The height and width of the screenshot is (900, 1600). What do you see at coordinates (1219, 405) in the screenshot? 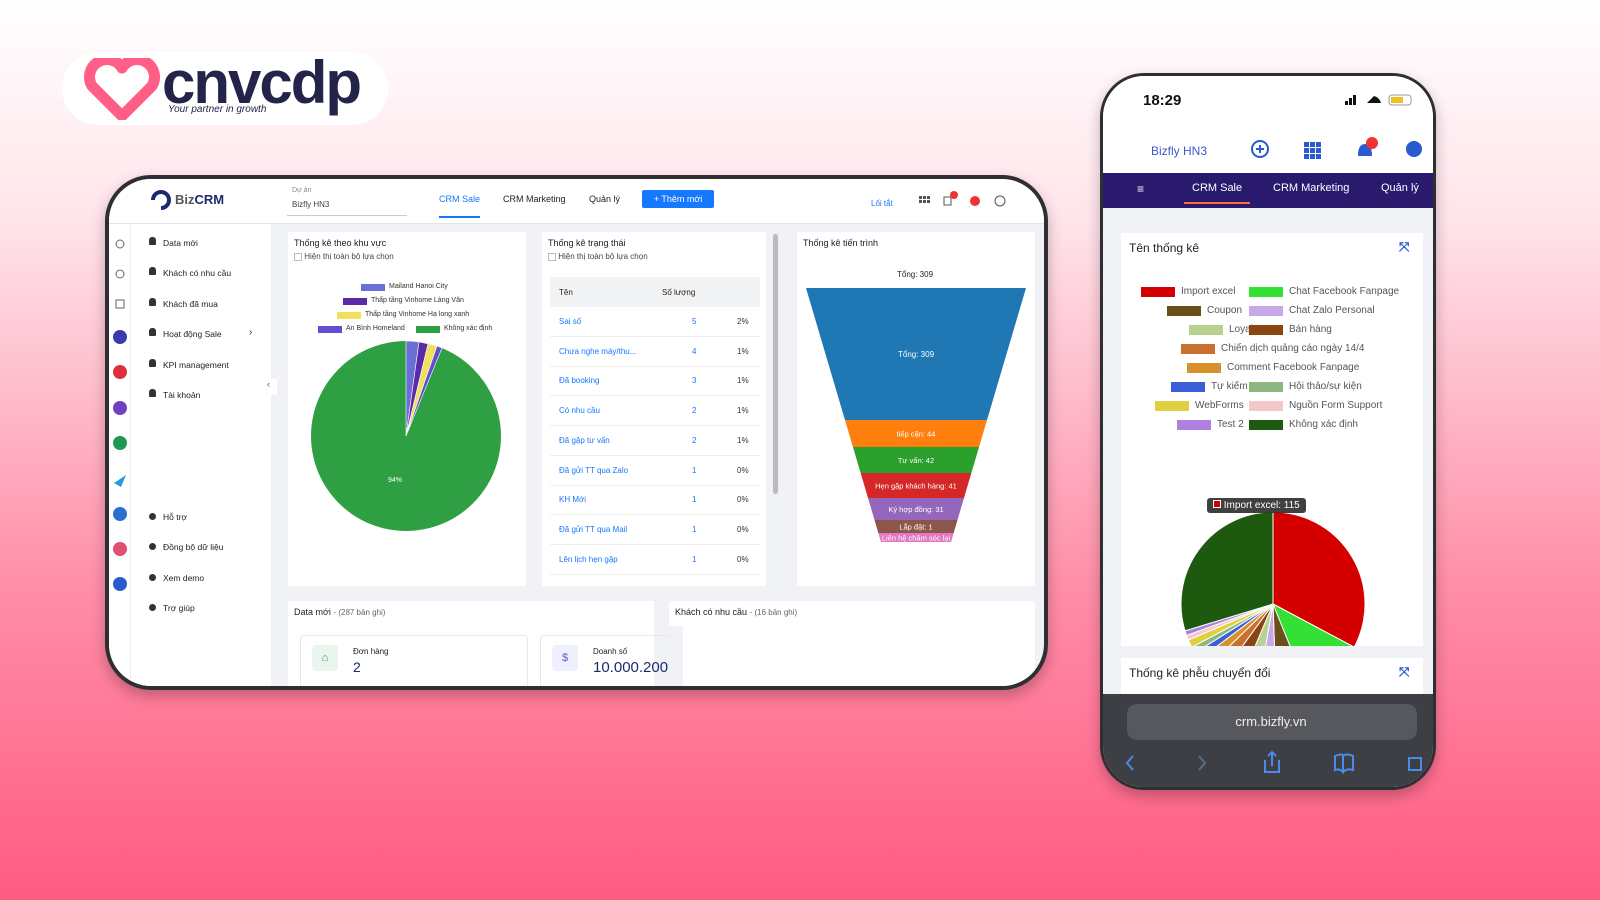
I see `legend-label: WebForms` at bounding box center [1219, 405].